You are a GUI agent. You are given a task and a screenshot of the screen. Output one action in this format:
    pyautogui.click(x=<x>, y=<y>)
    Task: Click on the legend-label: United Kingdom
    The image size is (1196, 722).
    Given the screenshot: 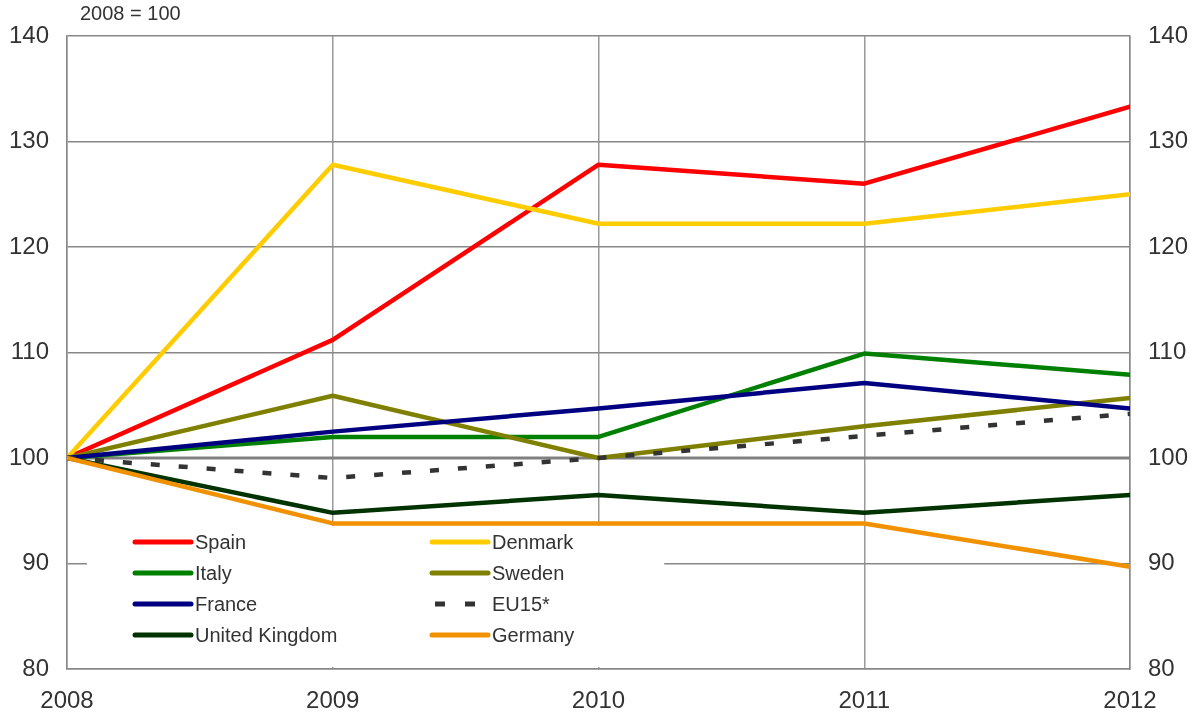 What is the action you would take?
    pyautogui.click(x=266, y=634)
    